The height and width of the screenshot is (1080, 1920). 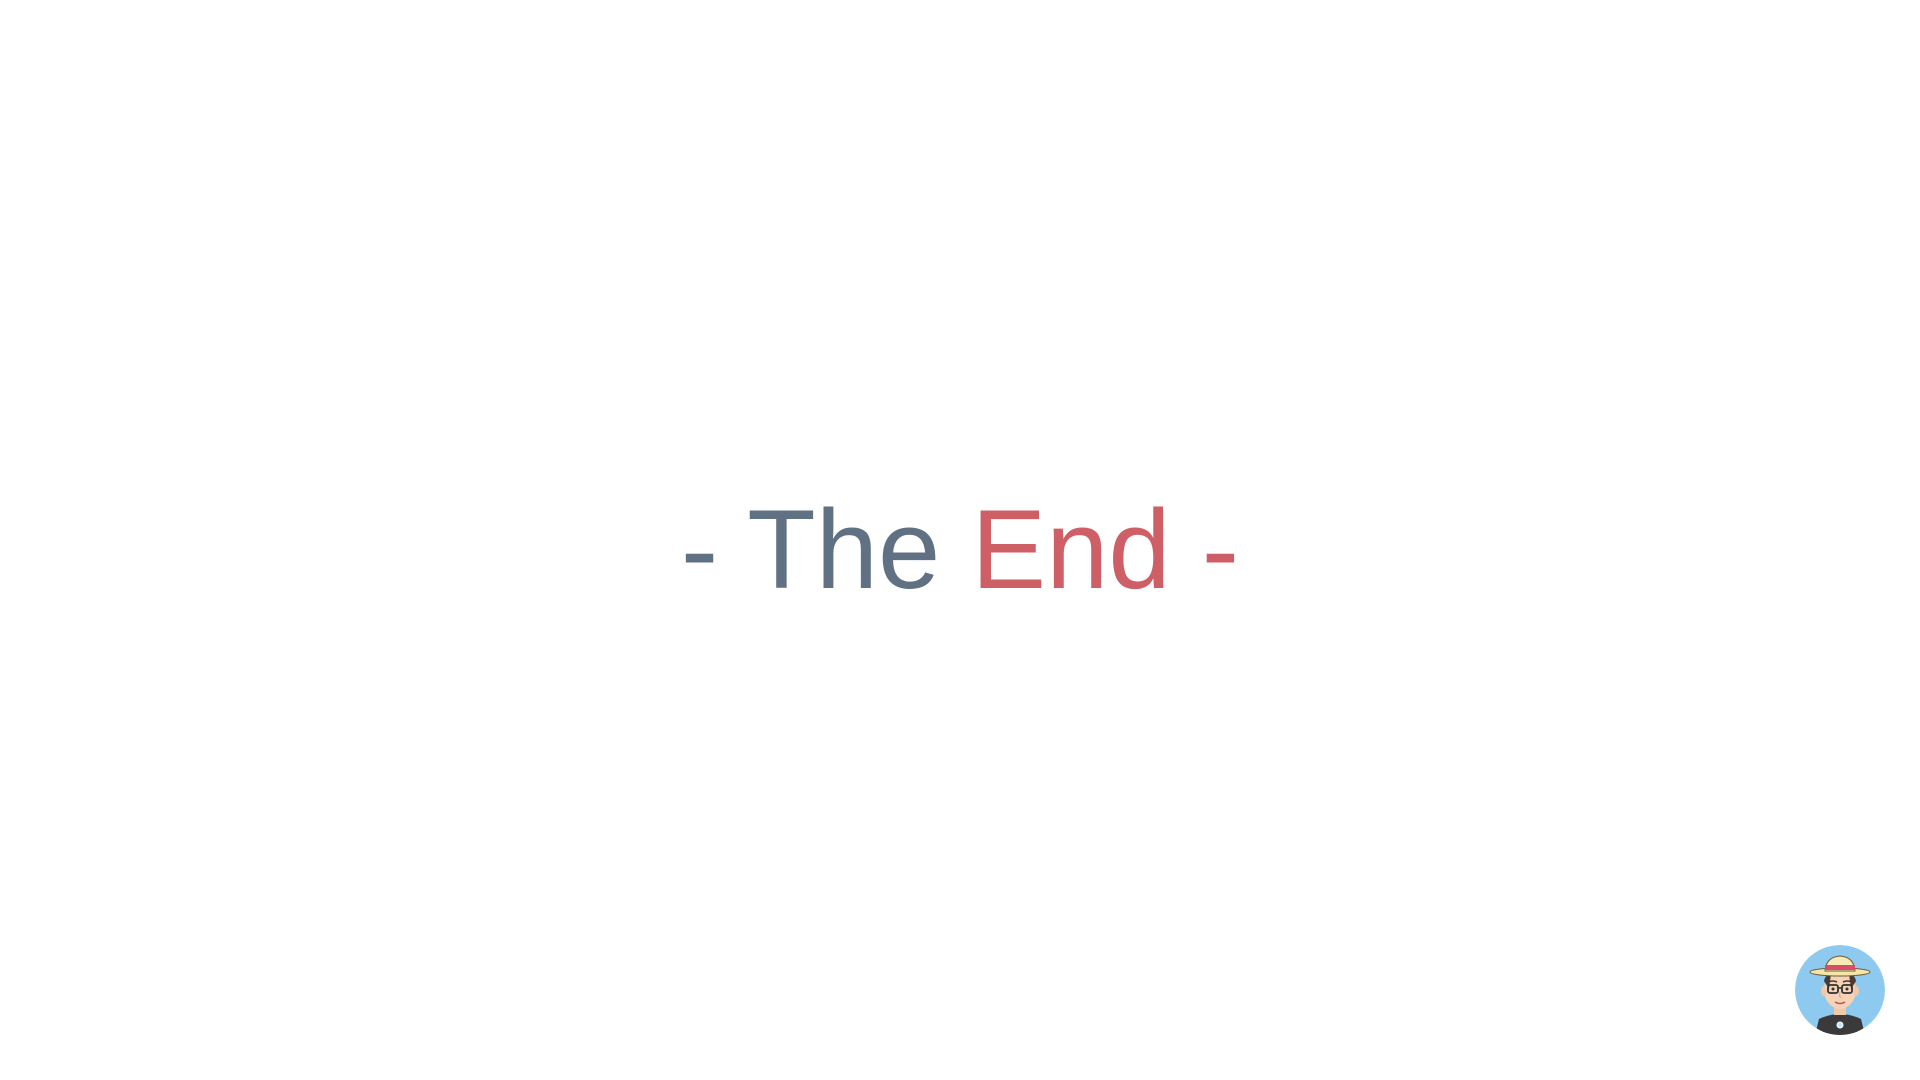 I want to click on end-title-prefix: - The, so click(x=826, y=549).